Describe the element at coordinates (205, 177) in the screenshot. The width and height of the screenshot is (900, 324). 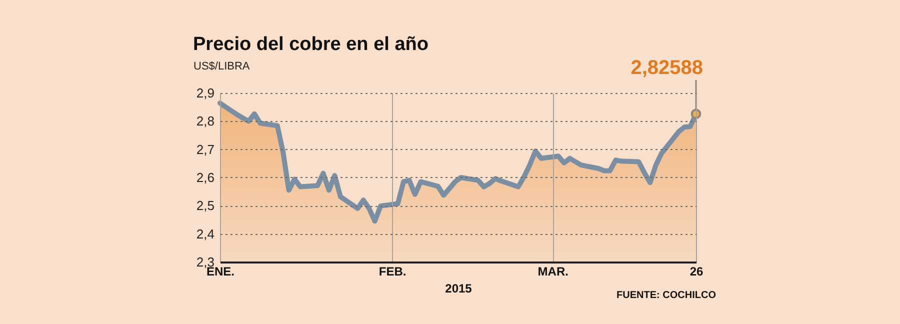
I see `y-tick-label: 2,6` at that location.